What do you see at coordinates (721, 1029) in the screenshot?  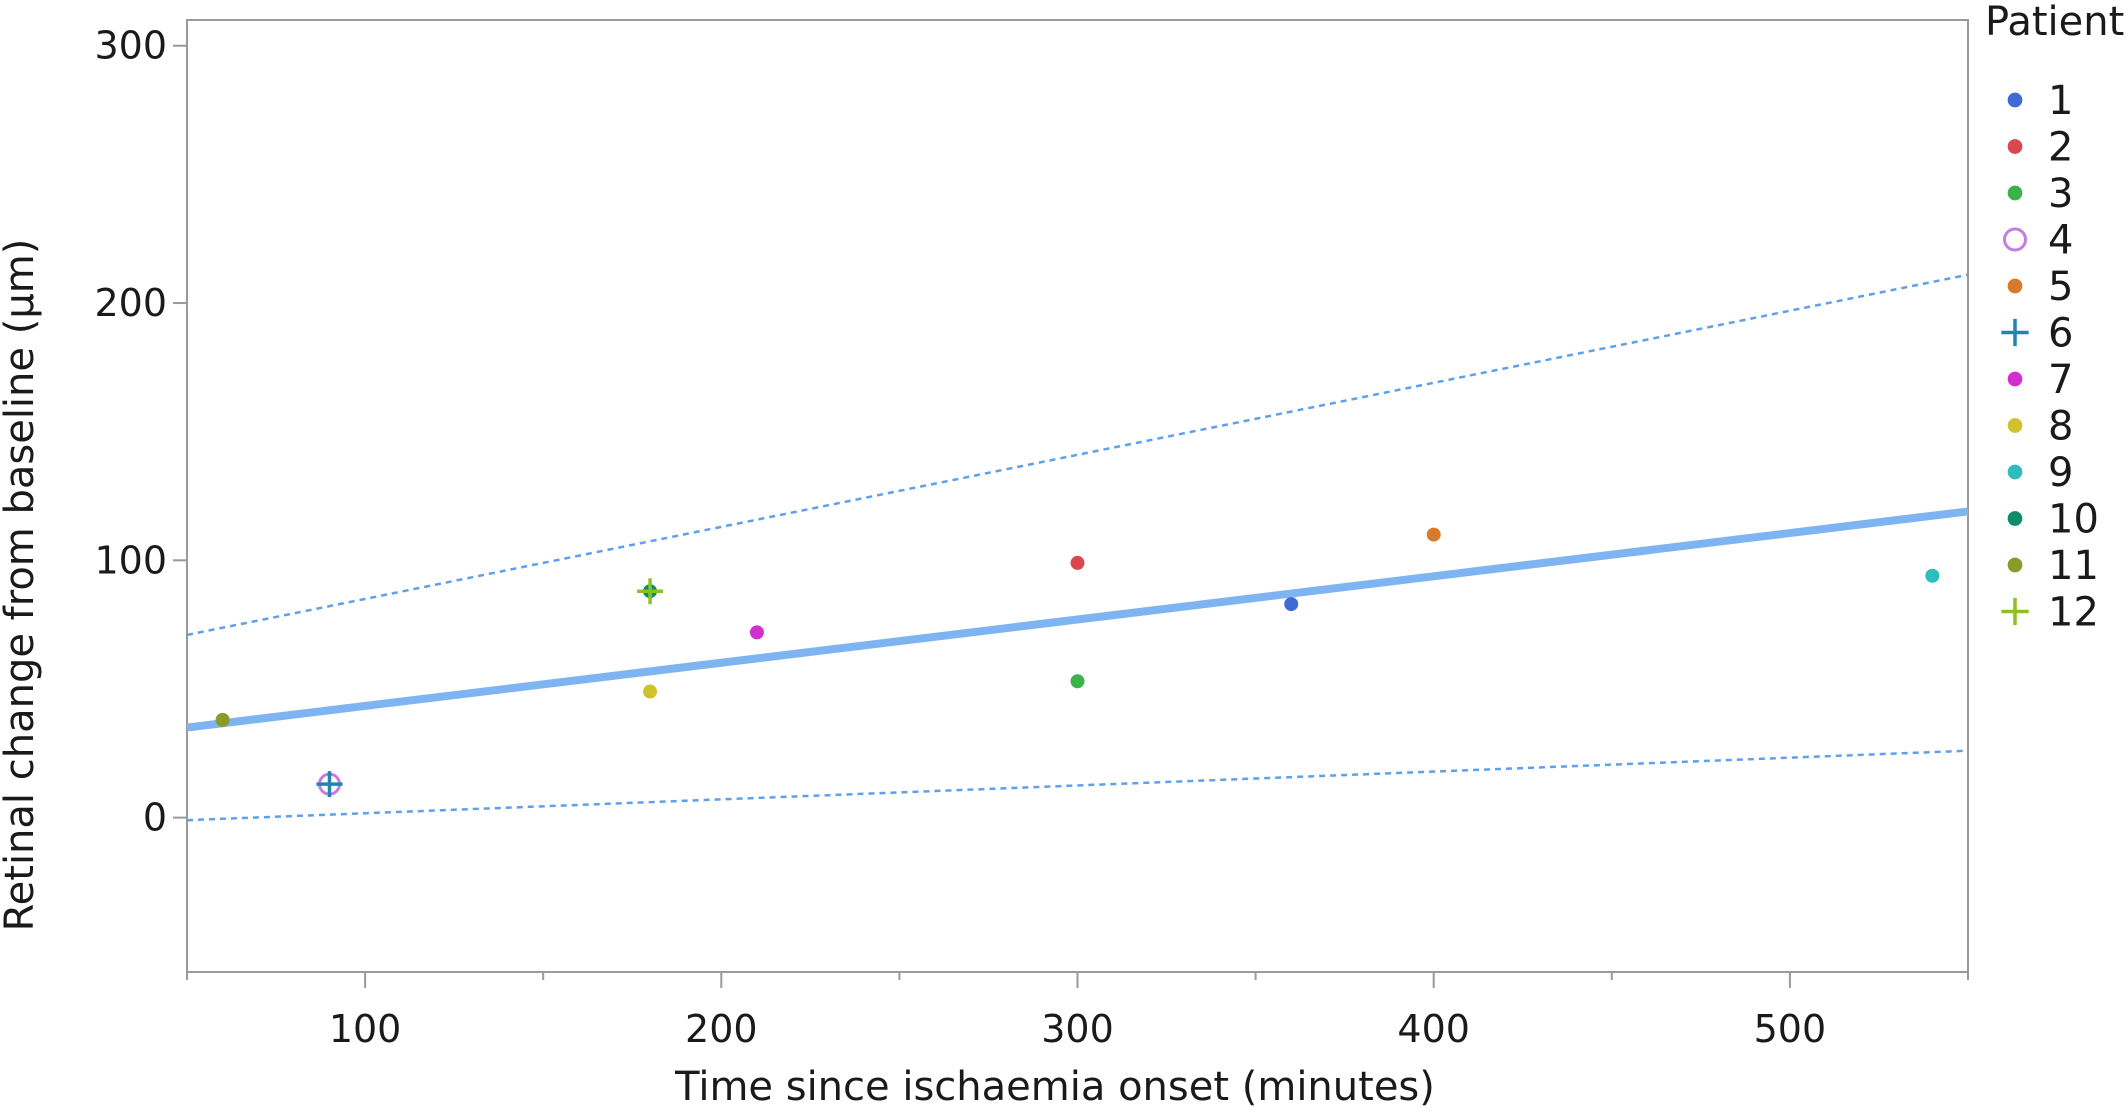 I see `x-tick-label: 200` at bounding box center [721, 1029].